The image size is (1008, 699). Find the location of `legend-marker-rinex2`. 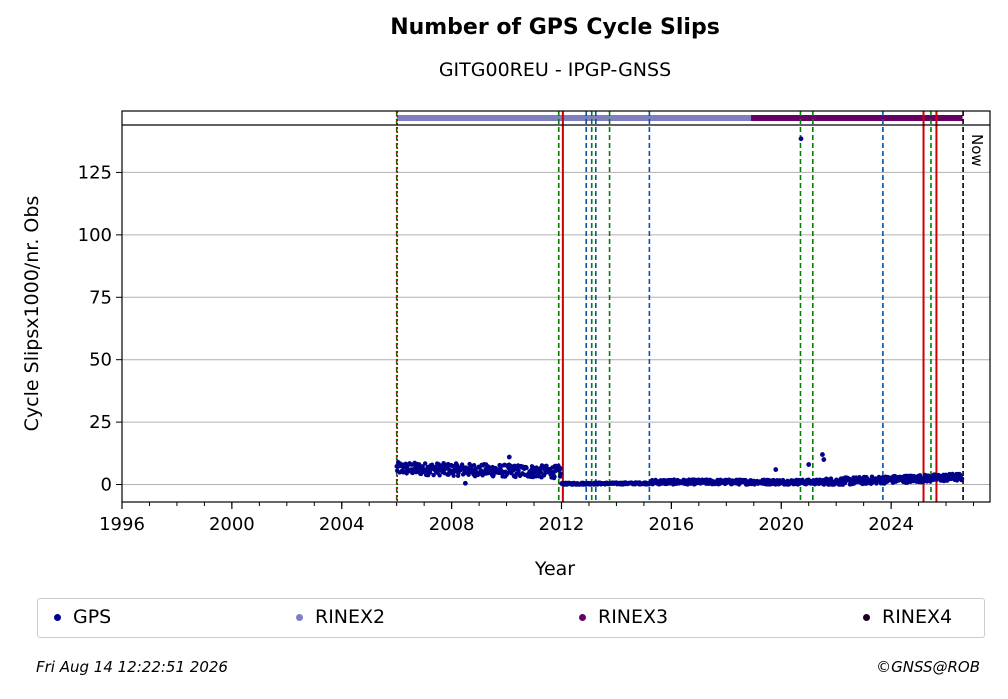

legend-marker-rinex2 is located at coordinates (299, 617).